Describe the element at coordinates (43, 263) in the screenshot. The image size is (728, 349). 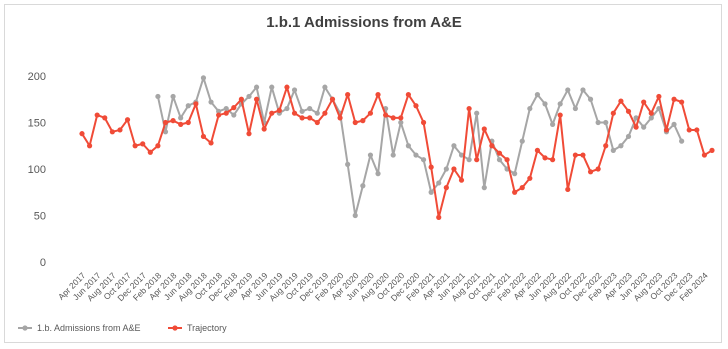
I see `y-tick-label: 0` at that location.